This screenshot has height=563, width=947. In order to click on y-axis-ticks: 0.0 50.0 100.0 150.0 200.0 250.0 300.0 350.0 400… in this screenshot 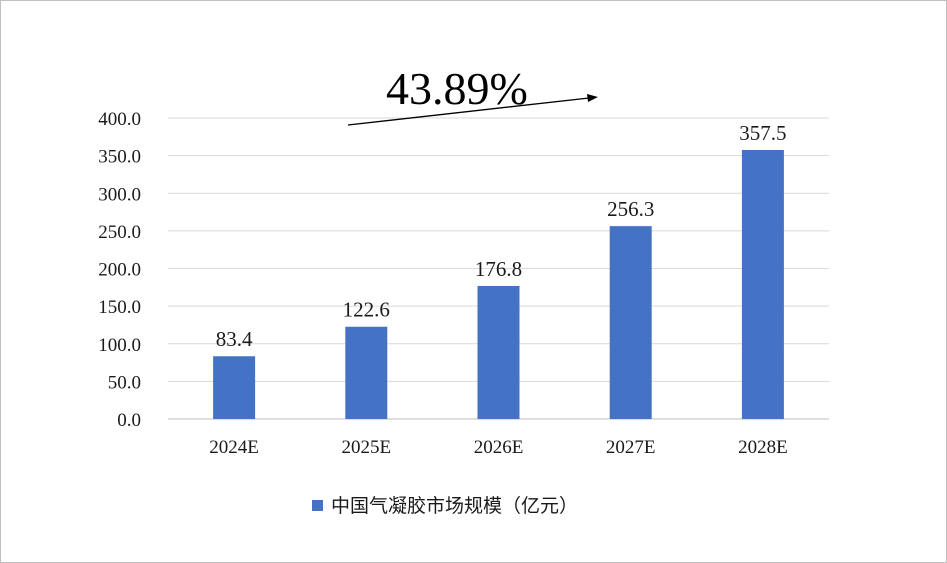, I will do `click(119, 270)`.